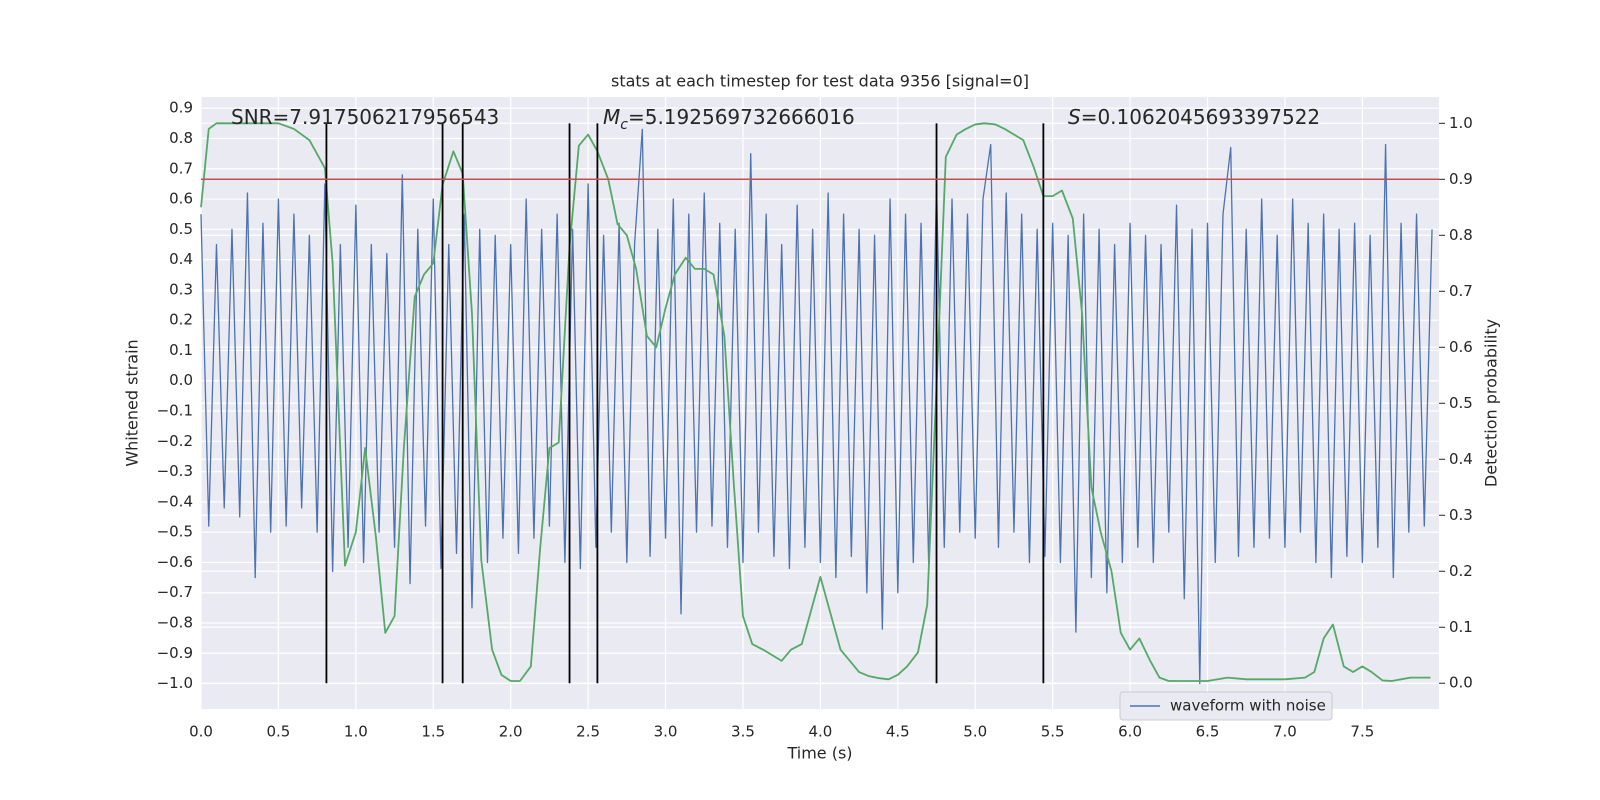 This screenshot has width=1600, height=800. I want to click on x-tick-label: 0.0, so click(201, 732).